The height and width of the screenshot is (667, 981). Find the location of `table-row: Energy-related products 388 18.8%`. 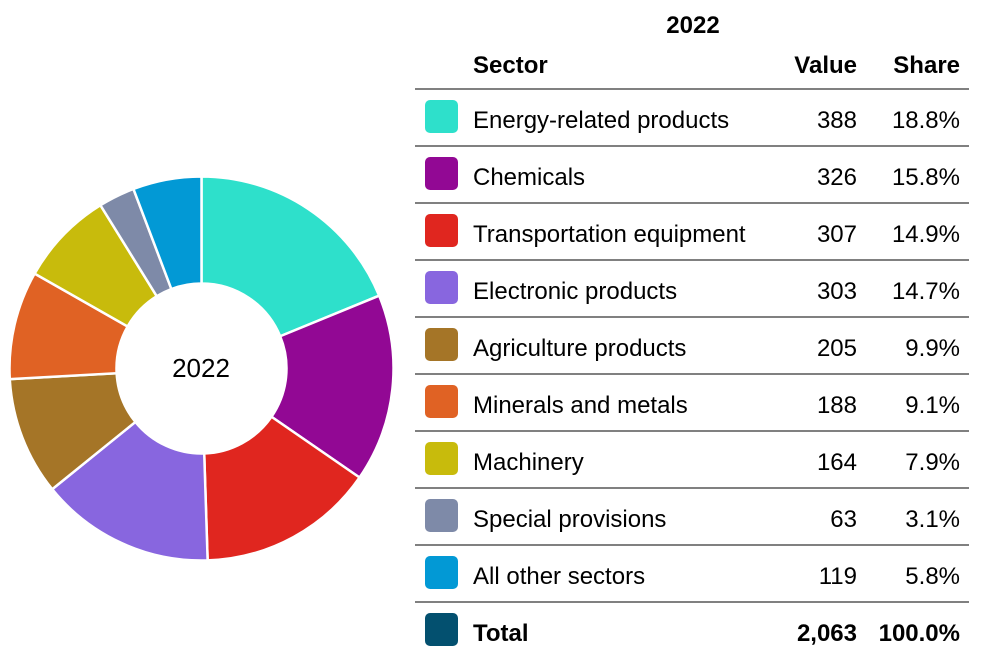

table-row: Energy-related products 388 18.8% is located at coordinates (692, 118).